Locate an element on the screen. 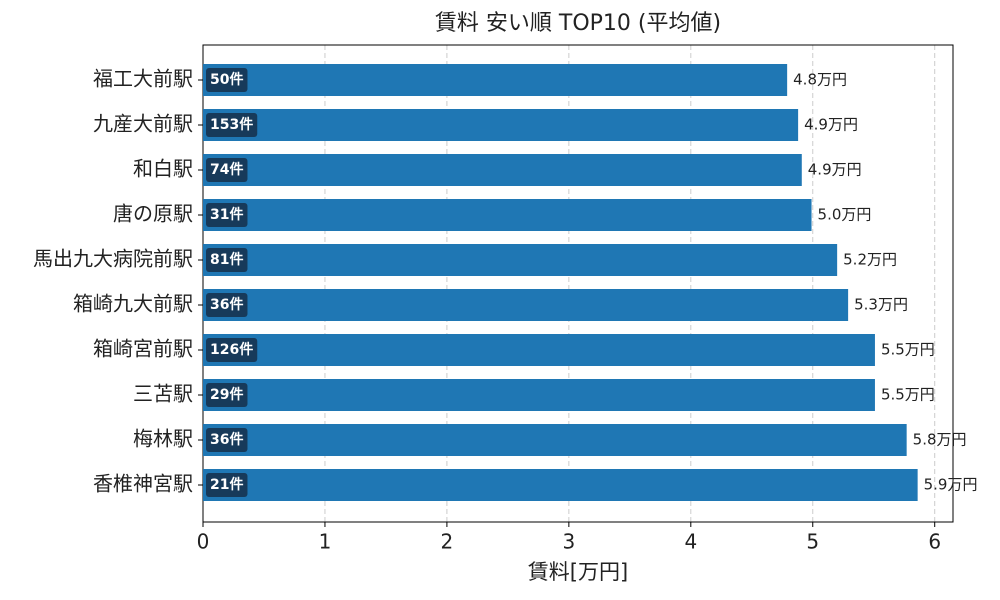 Image resolution: width=1000 pixels, height=600 pixels. count-label: 81件 is located at coordinates (226, 259).